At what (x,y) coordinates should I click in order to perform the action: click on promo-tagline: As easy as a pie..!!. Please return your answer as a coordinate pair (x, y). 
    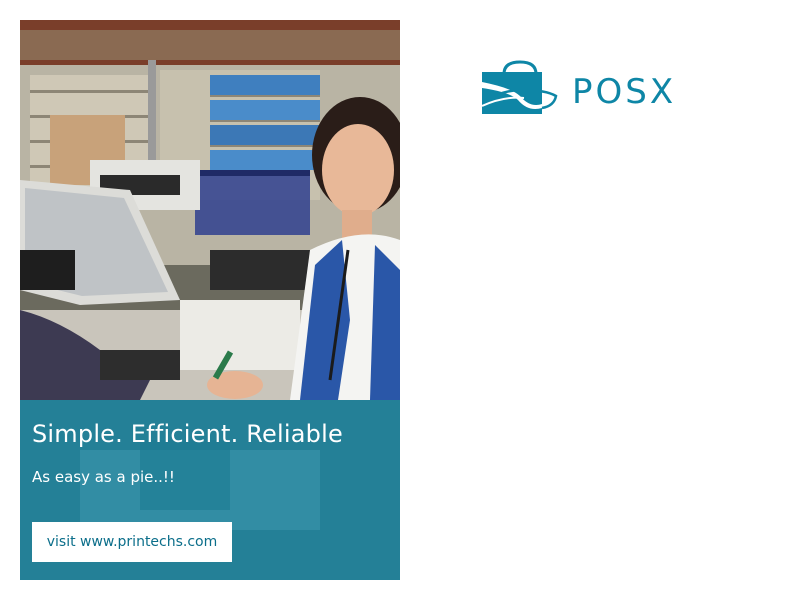
    Looking at the image, I should click on (103, 477).